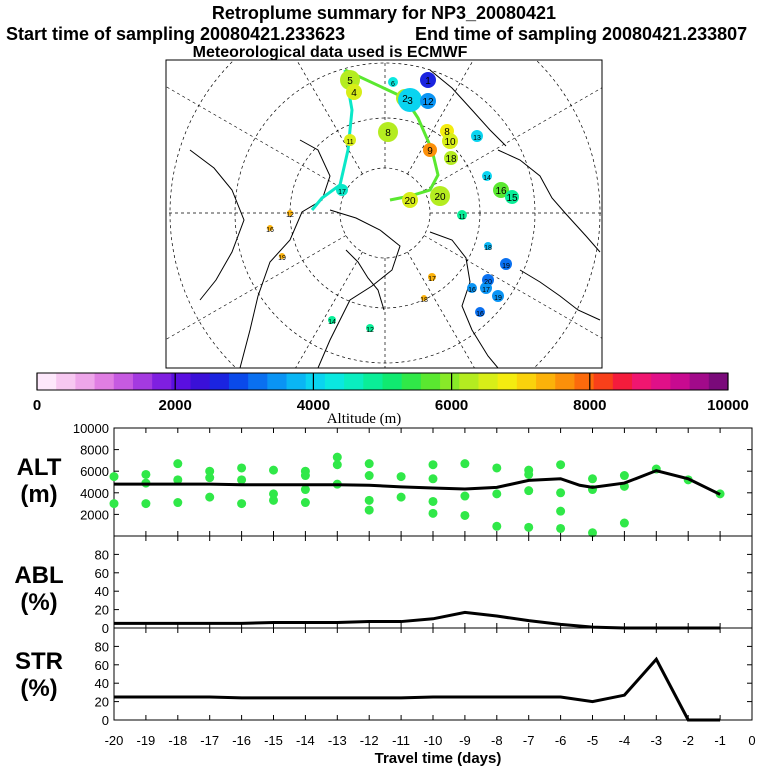  What do you see at coordinates (313, 405) in the screenshot?
I see `colorbar-tick-label: 4000` at bounding box center [313, 405].